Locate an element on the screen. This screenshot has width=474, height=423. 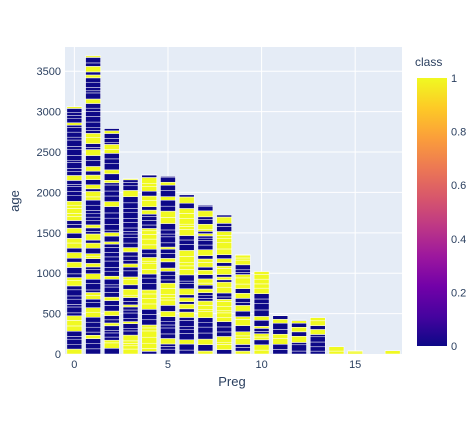
x-tick-label: 10 is located at coordinates (261, 365).